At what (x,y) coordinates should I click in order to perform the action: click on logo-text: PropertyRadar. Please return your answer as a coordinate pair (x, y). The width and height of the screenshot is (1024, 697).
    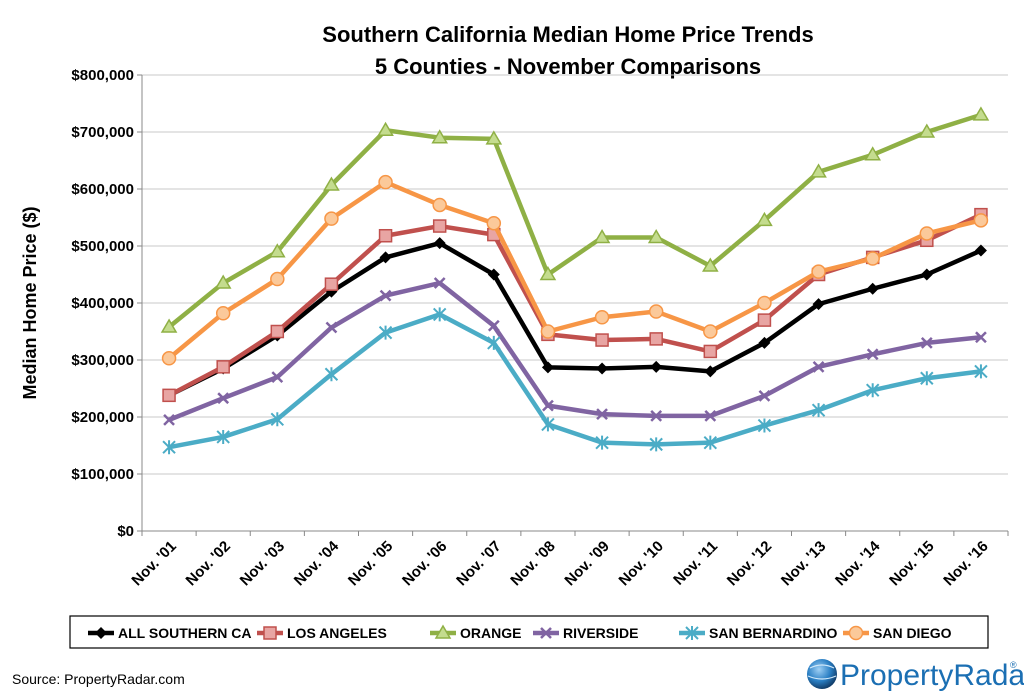
    Looking at the image, I should click on (932, 675).